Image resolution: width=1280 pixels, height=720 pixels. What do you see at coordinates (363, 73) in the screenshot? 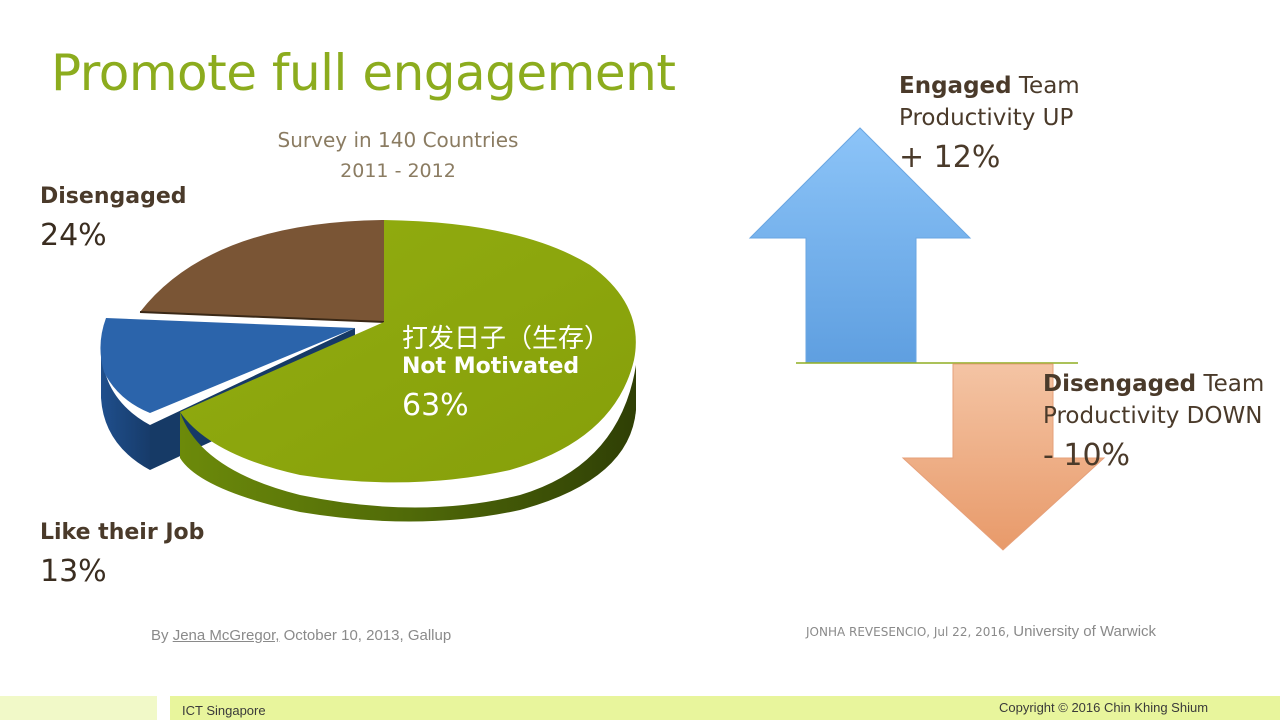
I see `slide-title: Promote full engagement` at bounding box center [363, 73].